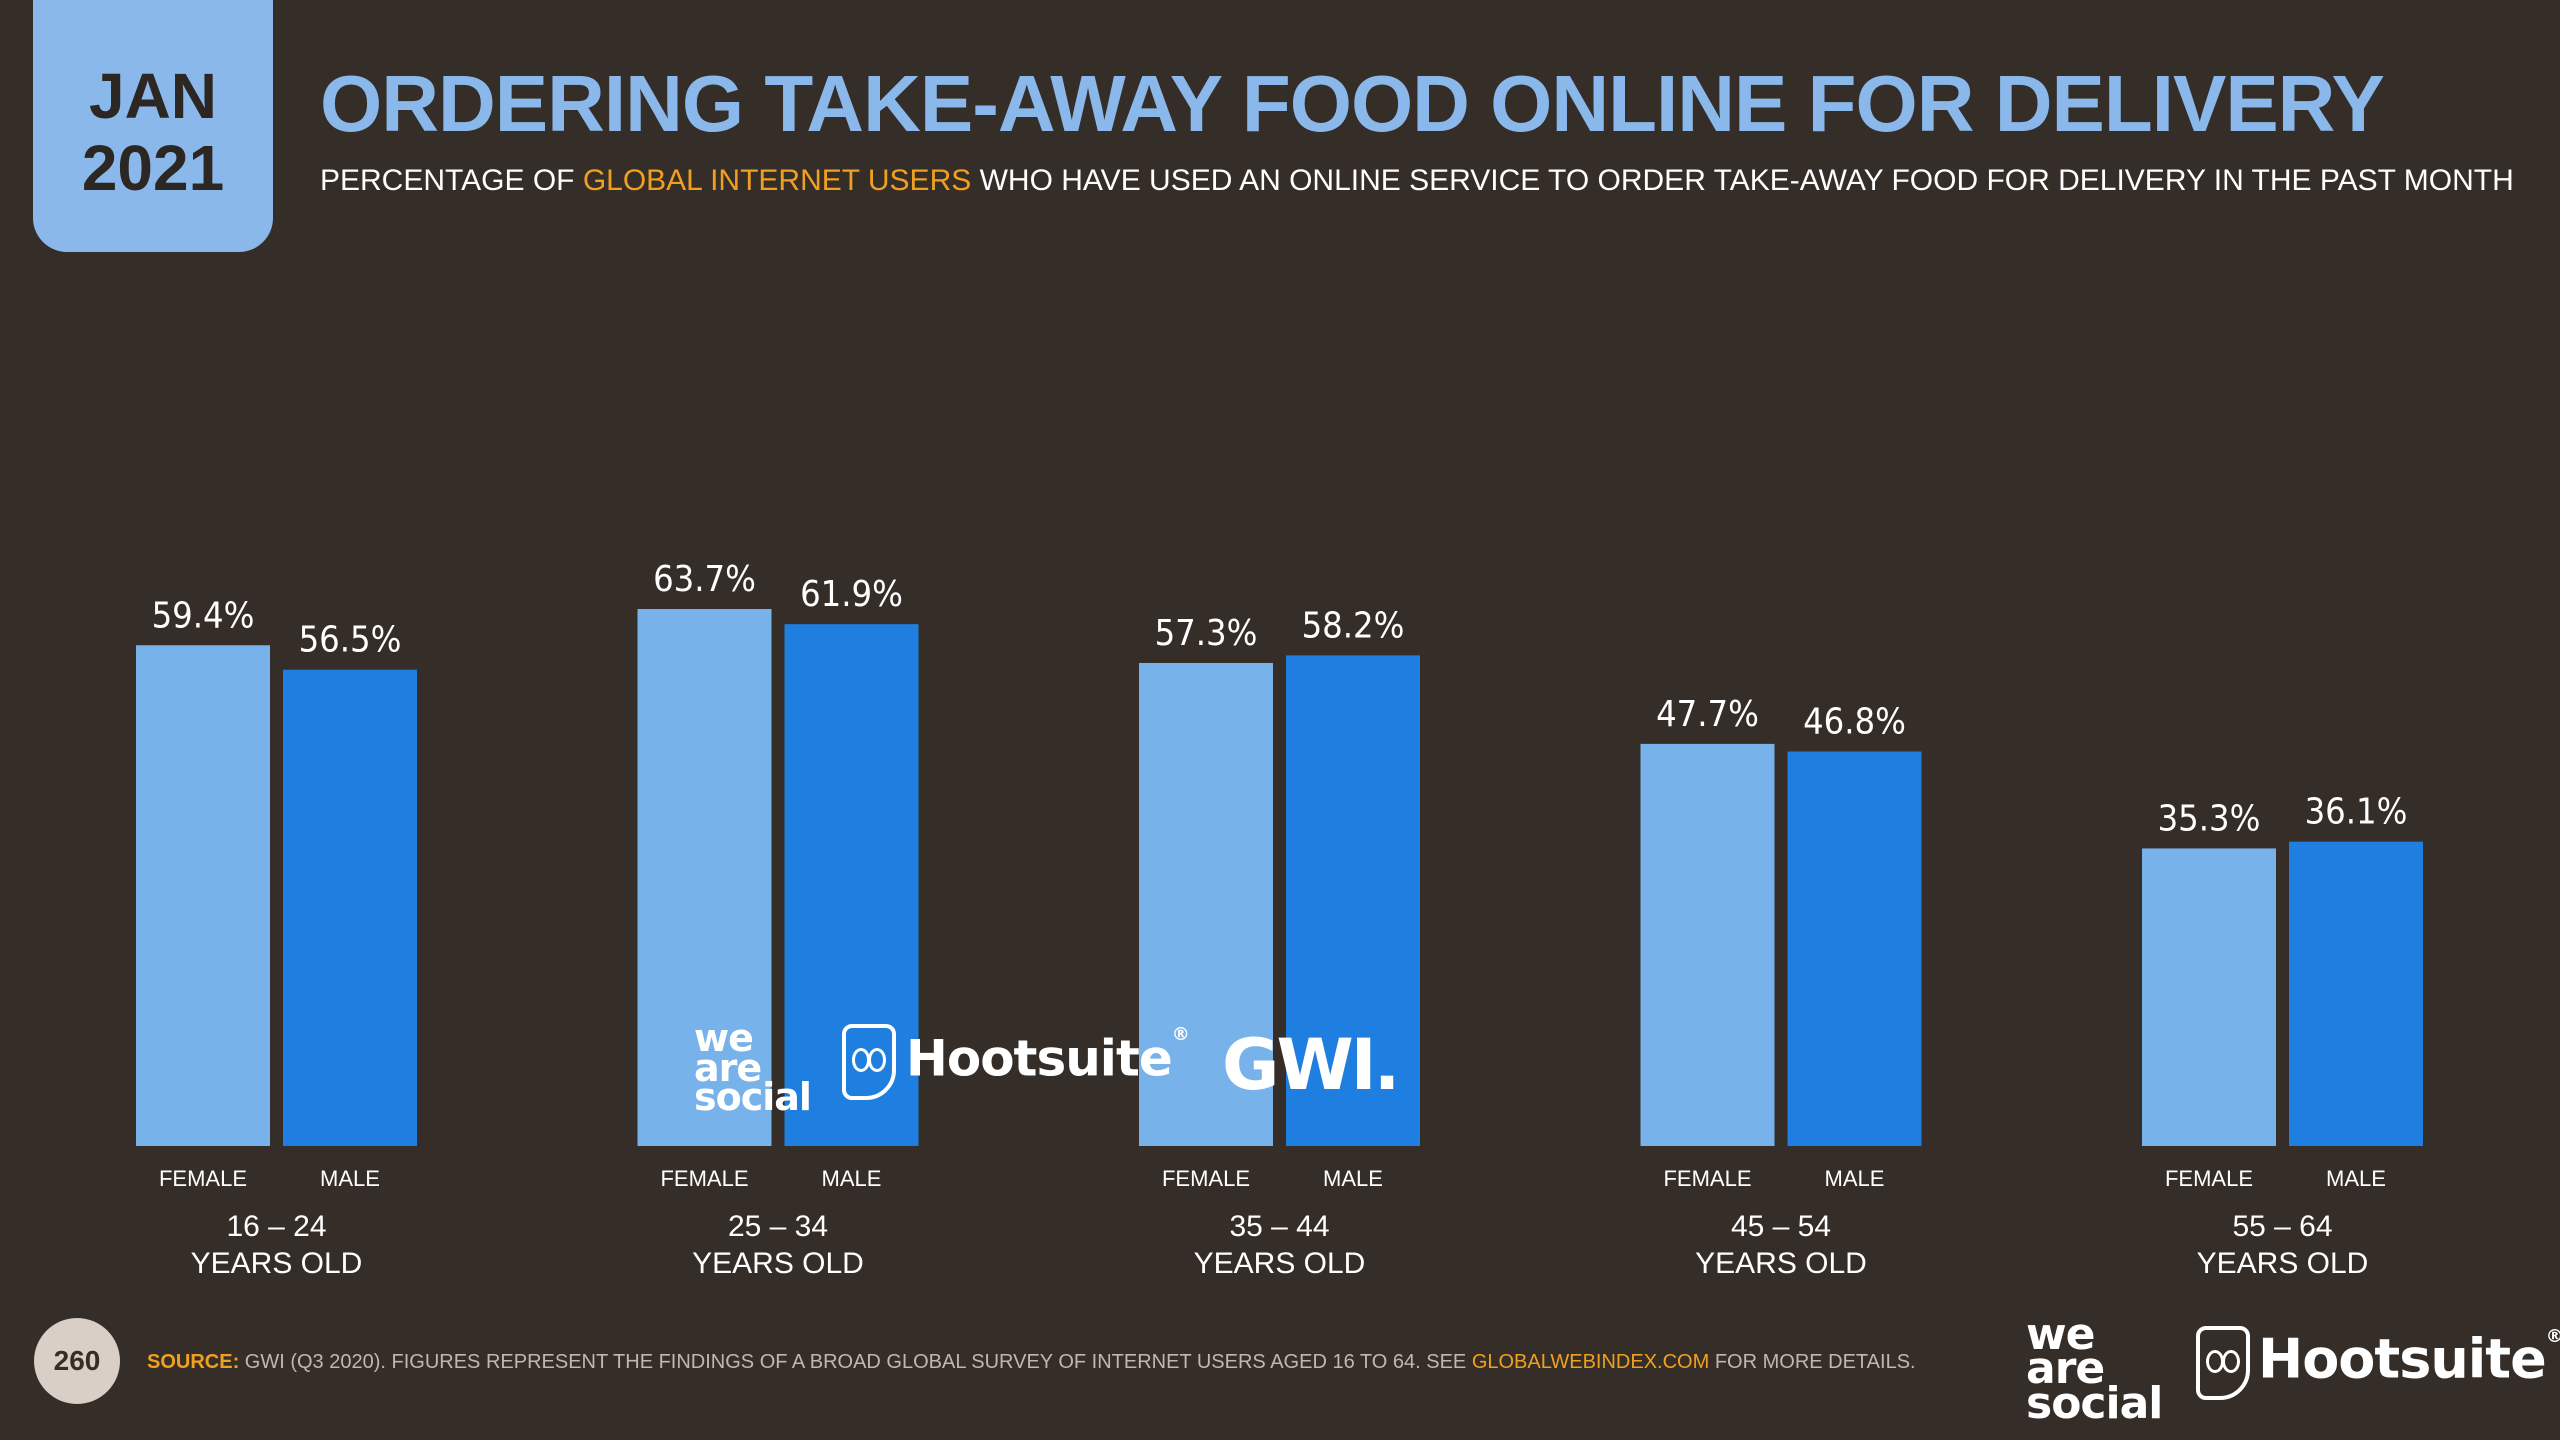 Image resolution: width=2560 pixels, height=1440 pixels. What do you see at coordinates (153, 96) in the screenshot?
I see `date-month: JAN` at bounding box center [153, 96].